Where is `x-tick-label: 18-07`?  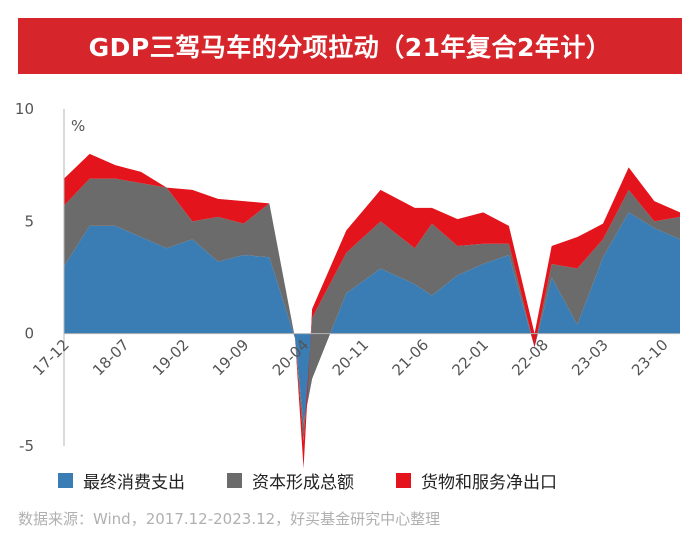
x-tick-label: 18-07 is located at coordinates (111, 358).